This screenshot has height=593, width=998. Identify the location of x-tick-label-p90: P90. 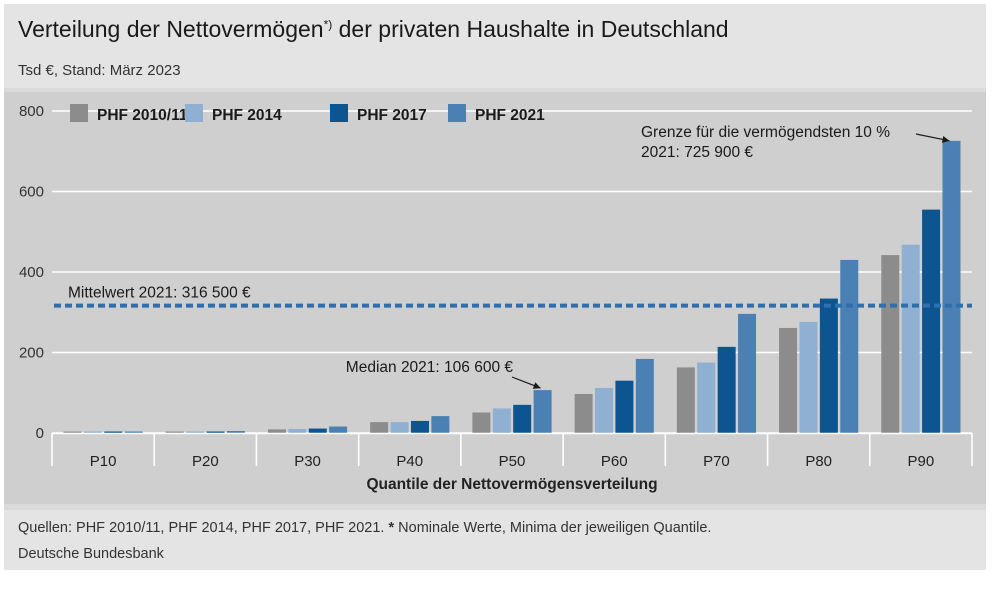
(921, 461).